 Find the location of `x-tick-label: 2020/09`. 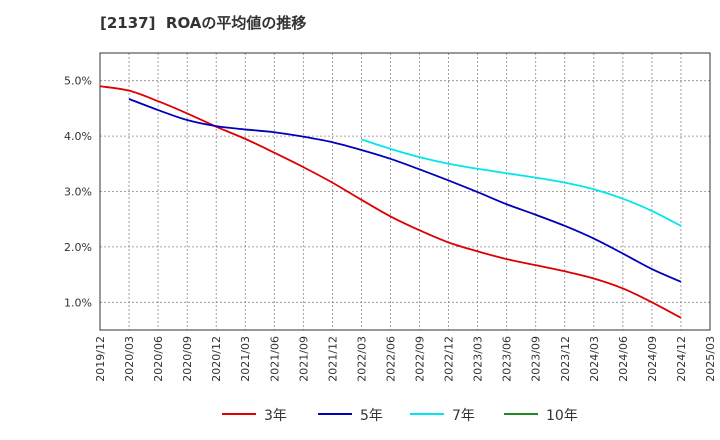

x-tick-label: 2020/09 is located at coordinates (187, 359).